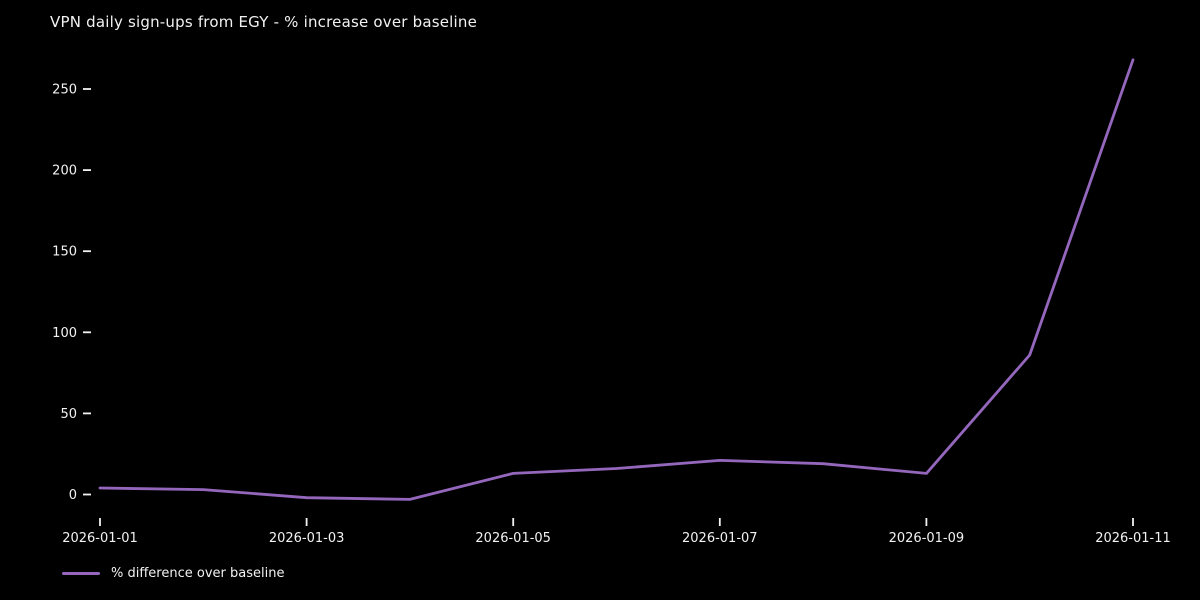  I want to click on x-tick-label: 2026-01-01, so click(100, 538).